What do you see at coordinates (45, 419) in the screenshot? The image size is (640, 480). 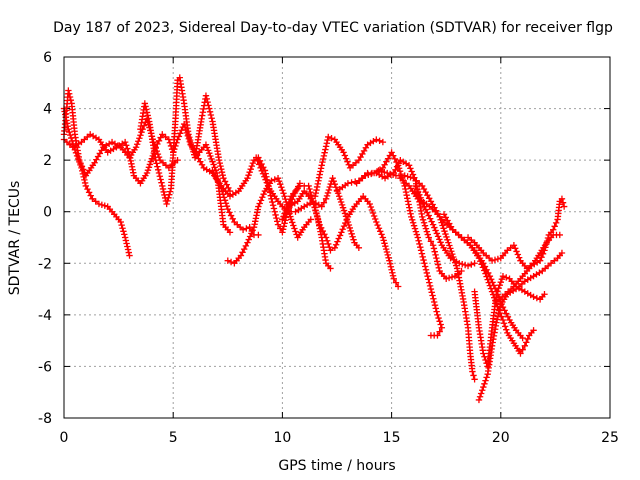 I see `y-tick-label: -8` at bounding box center [45, 419].